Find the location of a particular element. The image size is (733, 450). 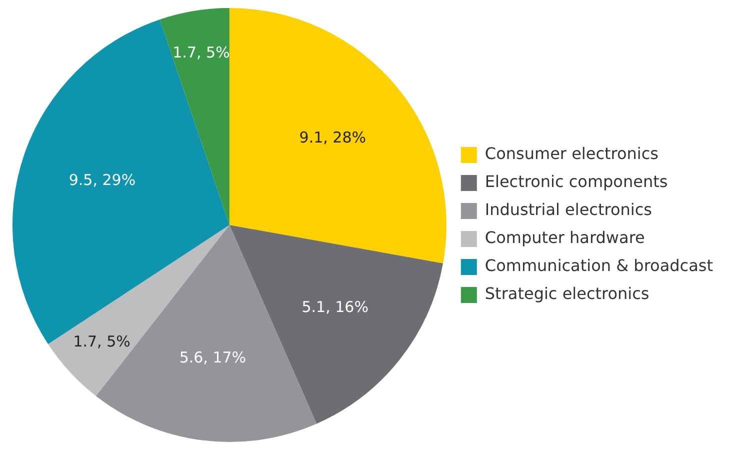

data-label: 5.1, 16% is located at coordinates (335, 307).